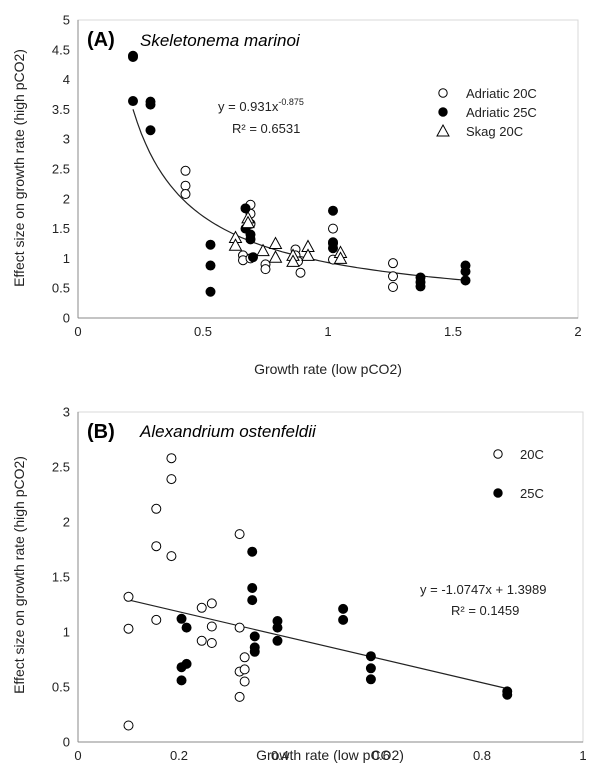  What do you see at coordinates (318, 644) in the screenshot?
I see `panel-b-trendline` at bounding box center [318, 644].